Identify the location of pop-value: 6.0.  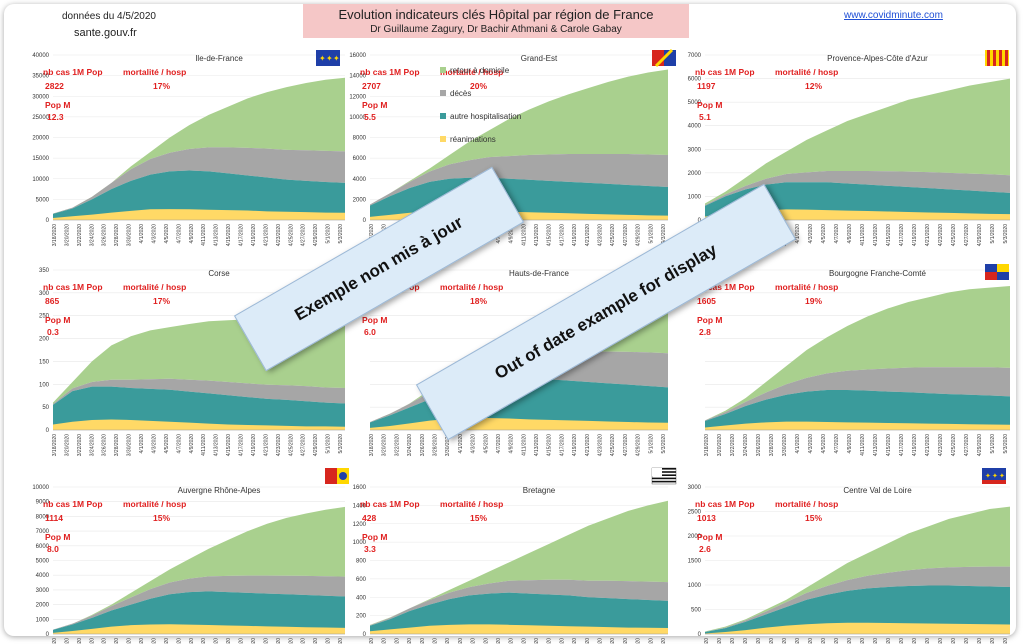
(370, 332).